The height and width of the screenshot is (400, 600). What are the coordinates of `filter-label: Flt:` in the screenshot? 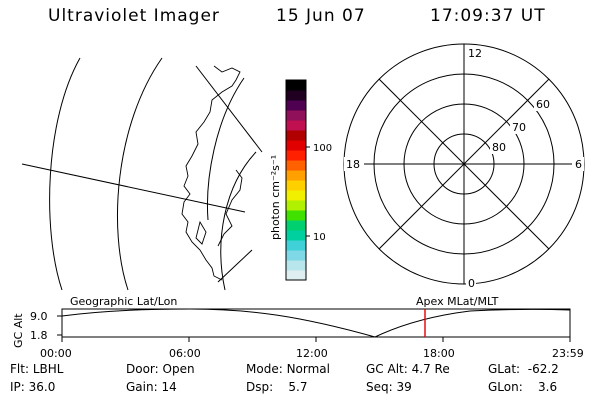 It's located at (19, 369).